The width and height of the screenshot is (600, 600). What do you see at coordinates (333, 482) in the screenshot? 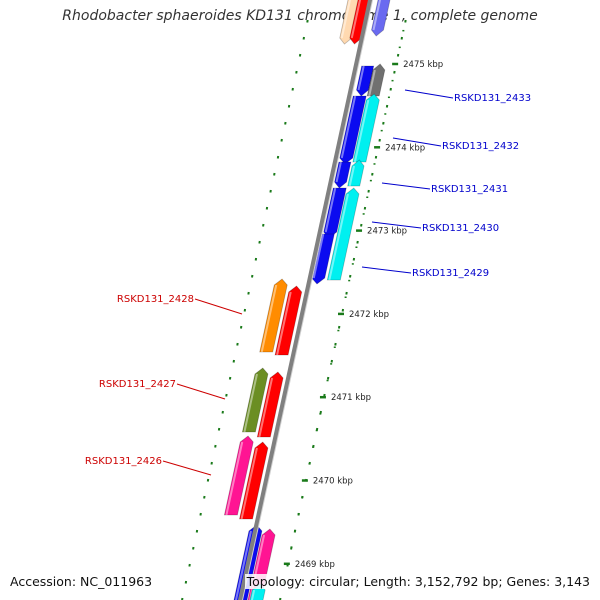
I see `tick-label: 2470 kbp` at bounding box center [333, 482].